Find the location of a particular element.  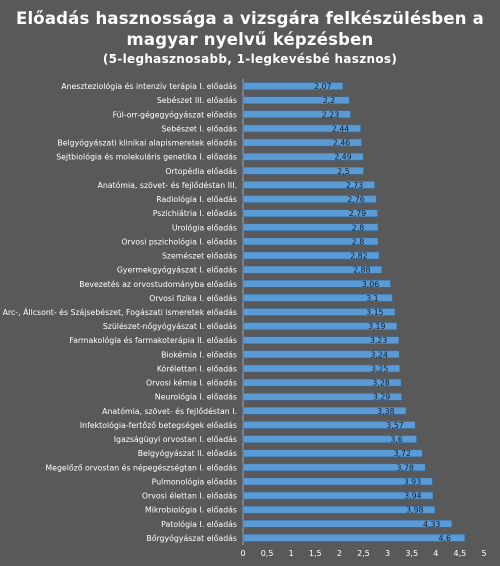

data-label: 3,98 is located at coordinates (414, 510).